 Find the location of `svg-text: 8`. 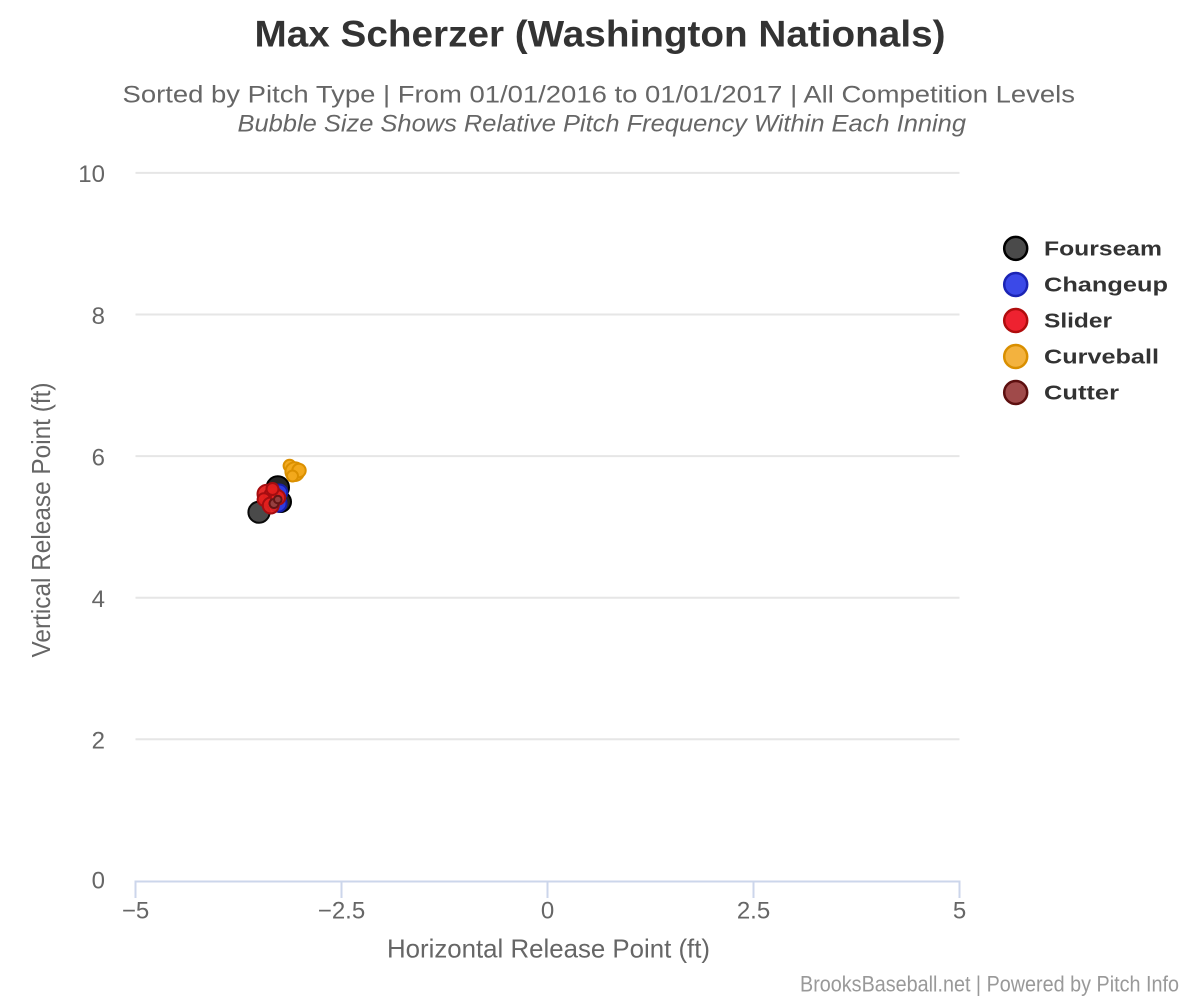

svg-text: 8 is located at coordinates (98, 316).